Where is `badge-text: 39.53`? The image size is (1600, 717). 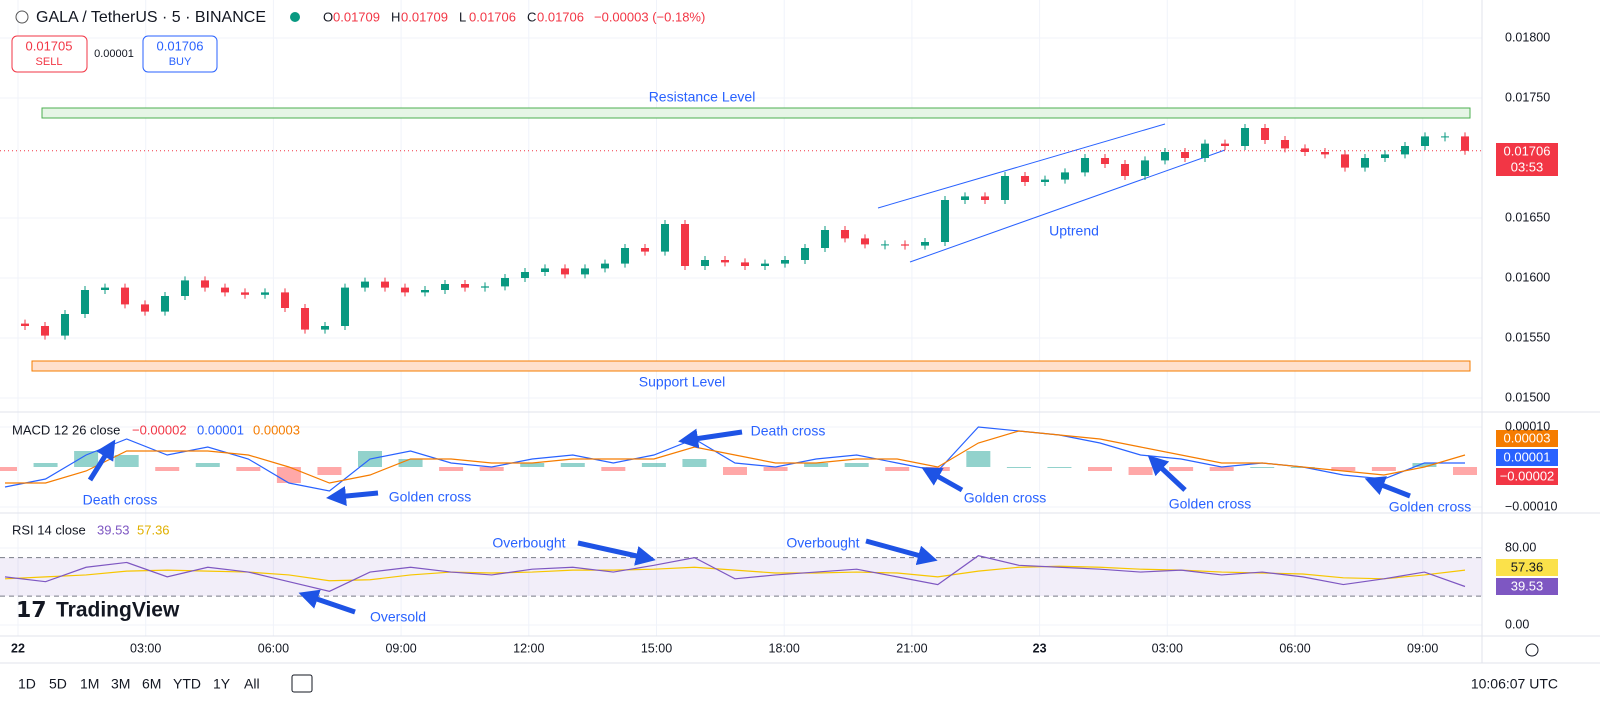 badge-text: 39.53 is located at coordinates (1527, 585).